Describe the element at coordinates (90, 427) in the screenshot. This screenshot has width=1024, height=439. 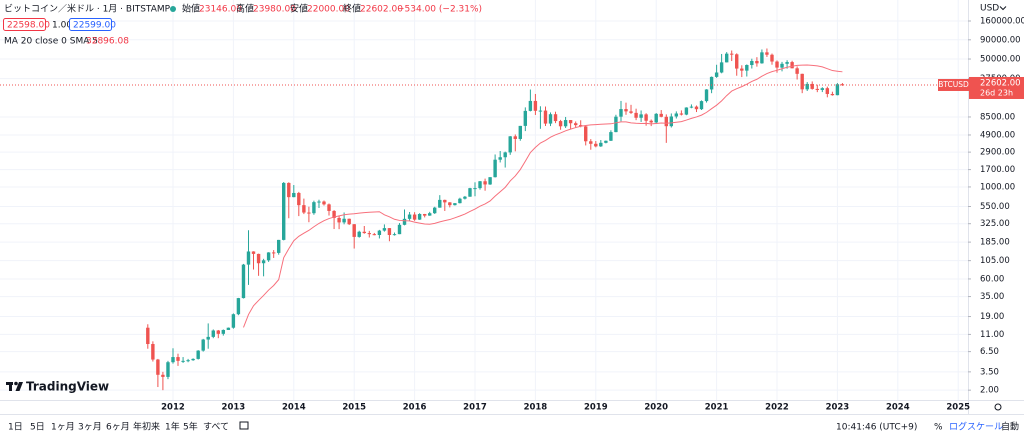
I see `range-button: 3ヶ月` at that location.